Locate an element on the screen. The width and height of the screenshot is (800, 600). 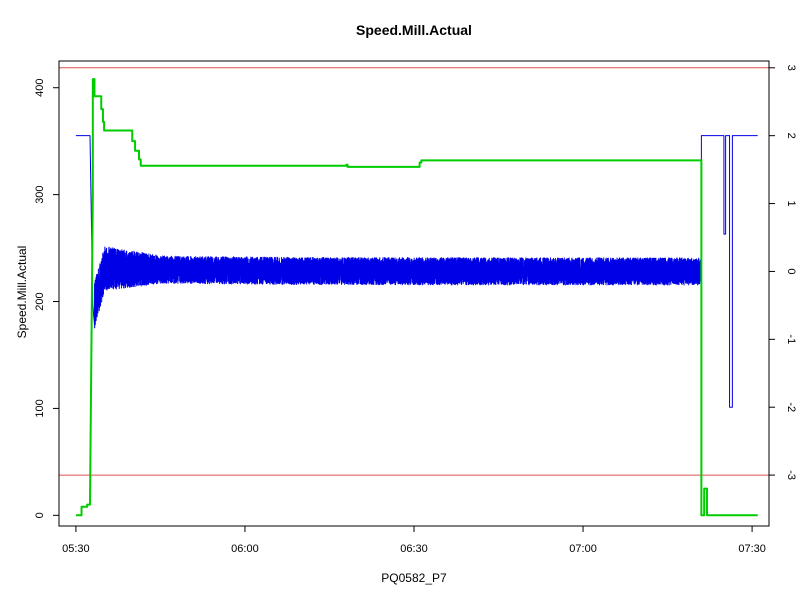
chart-title: Speed.Mill.Actual is located at coordinates (414, 30).